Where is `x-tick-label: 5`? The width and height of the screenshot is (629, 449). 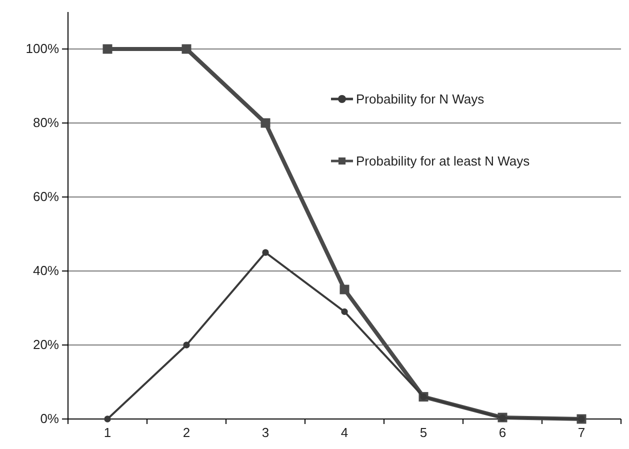 x-tick-label: 5 is located at coordinates (424, 432).